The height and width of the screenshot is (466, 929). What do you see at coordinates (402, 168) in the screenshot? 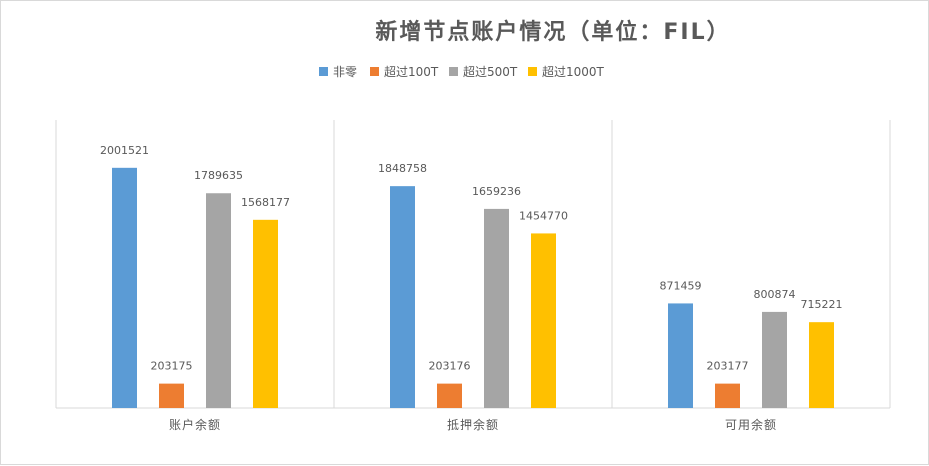
I see `data-label: 1848758` at bounding box center [402, 168].